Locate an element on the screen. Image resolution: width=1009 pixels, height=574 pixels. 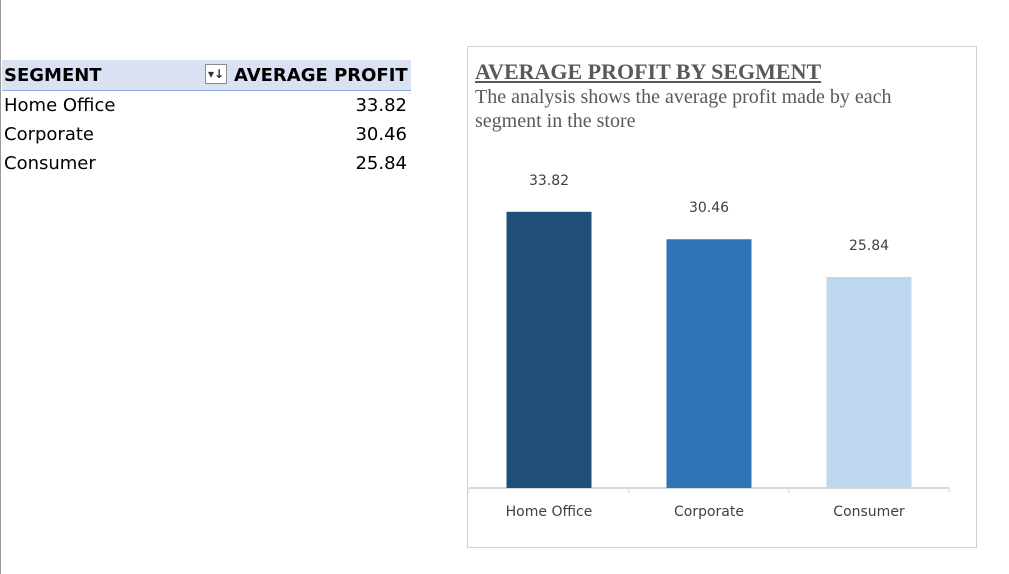
x-tick-label: Consumer is located at coordinates (869, 512).